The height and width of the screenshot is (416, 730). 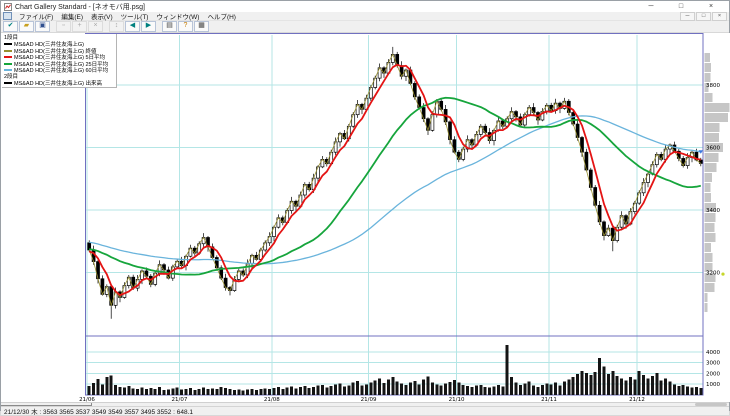 I want to click on legend-item-volume: MS&AD HD(三井住友海上G) 出来高, so click(x=60, y=83).